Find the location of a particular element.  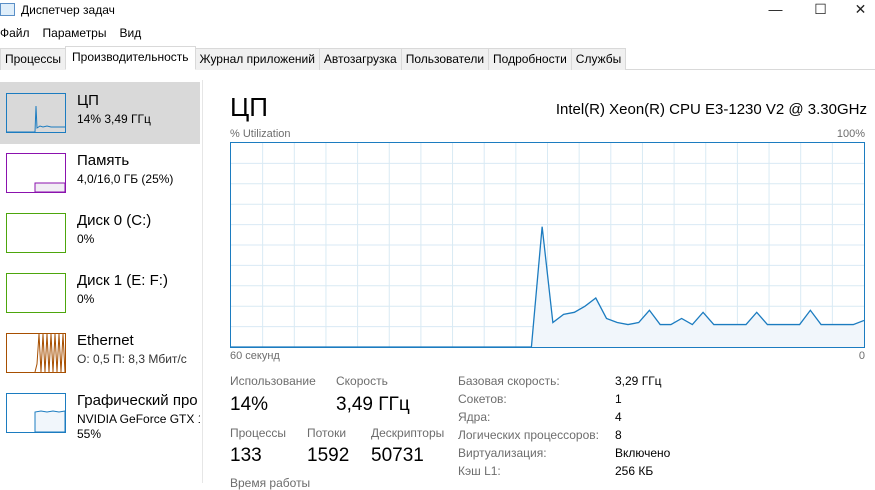

detail-label: Базовая скорость: is located at coordinates (509, 381).